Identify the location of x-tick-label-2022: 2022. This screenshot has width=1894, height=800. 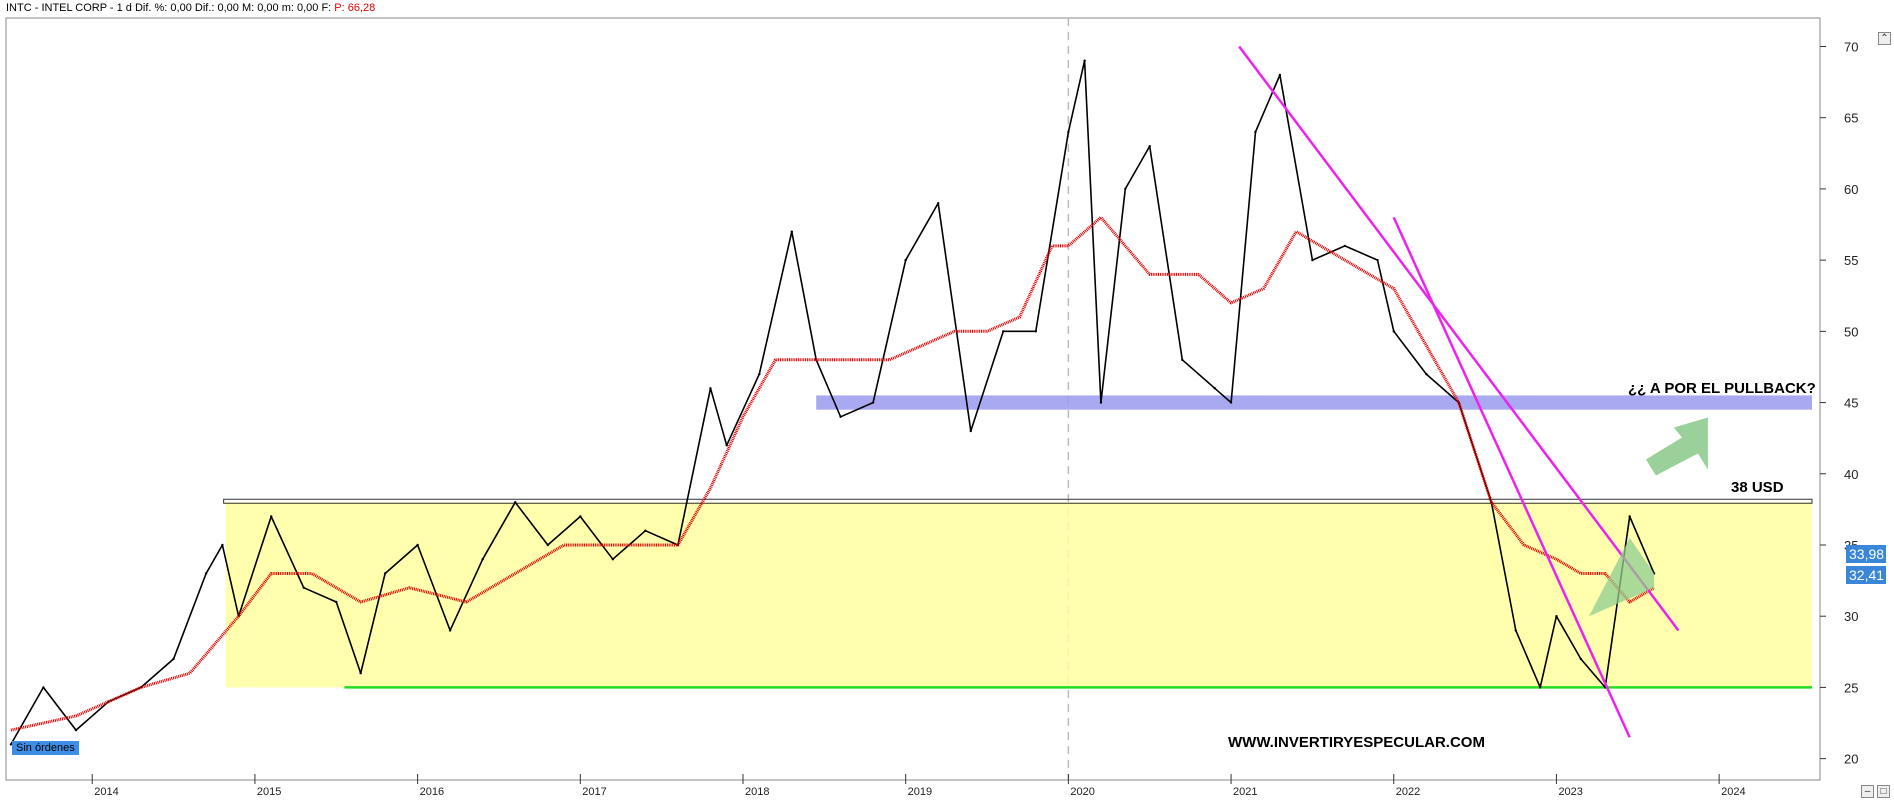
(1408, 792).